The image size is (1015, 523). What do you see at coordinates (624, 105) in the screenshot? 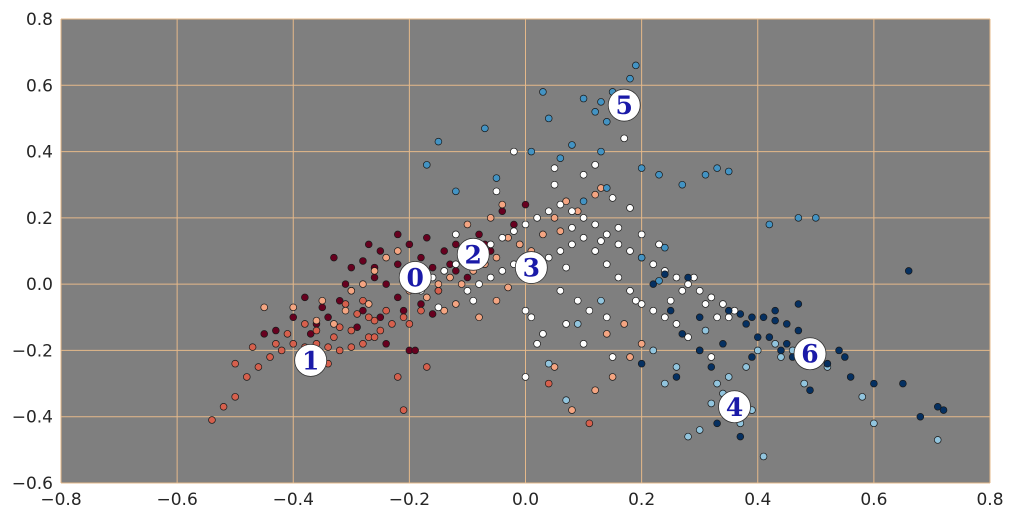
I see `cluster-label-5: 5` at bounding box center [624, 105].